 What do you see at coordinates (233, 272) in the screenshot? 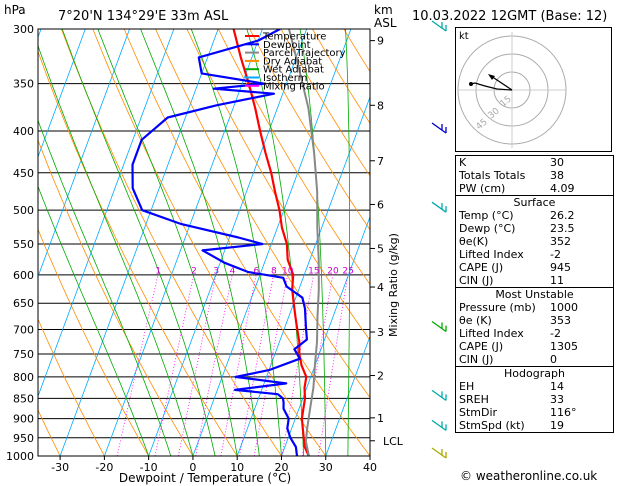
I see `mixing-ratio-label: 4` at bounding box center [233, 272].